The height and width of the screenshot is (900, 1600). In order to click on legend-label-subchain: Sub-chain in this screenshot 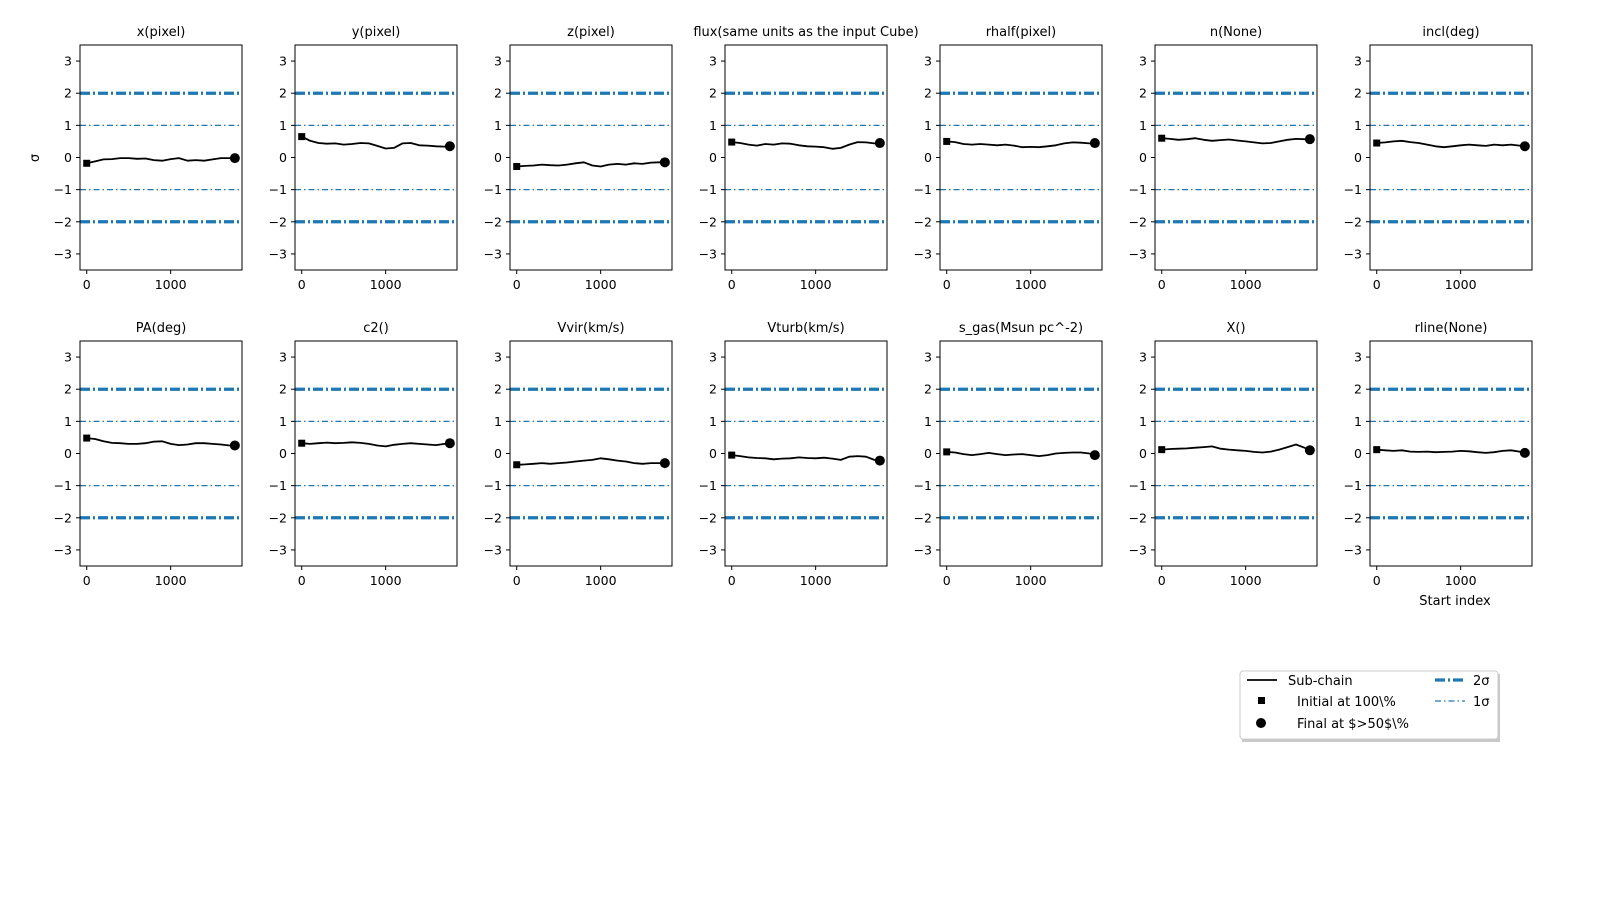, I will do `click(1320, 681)`.